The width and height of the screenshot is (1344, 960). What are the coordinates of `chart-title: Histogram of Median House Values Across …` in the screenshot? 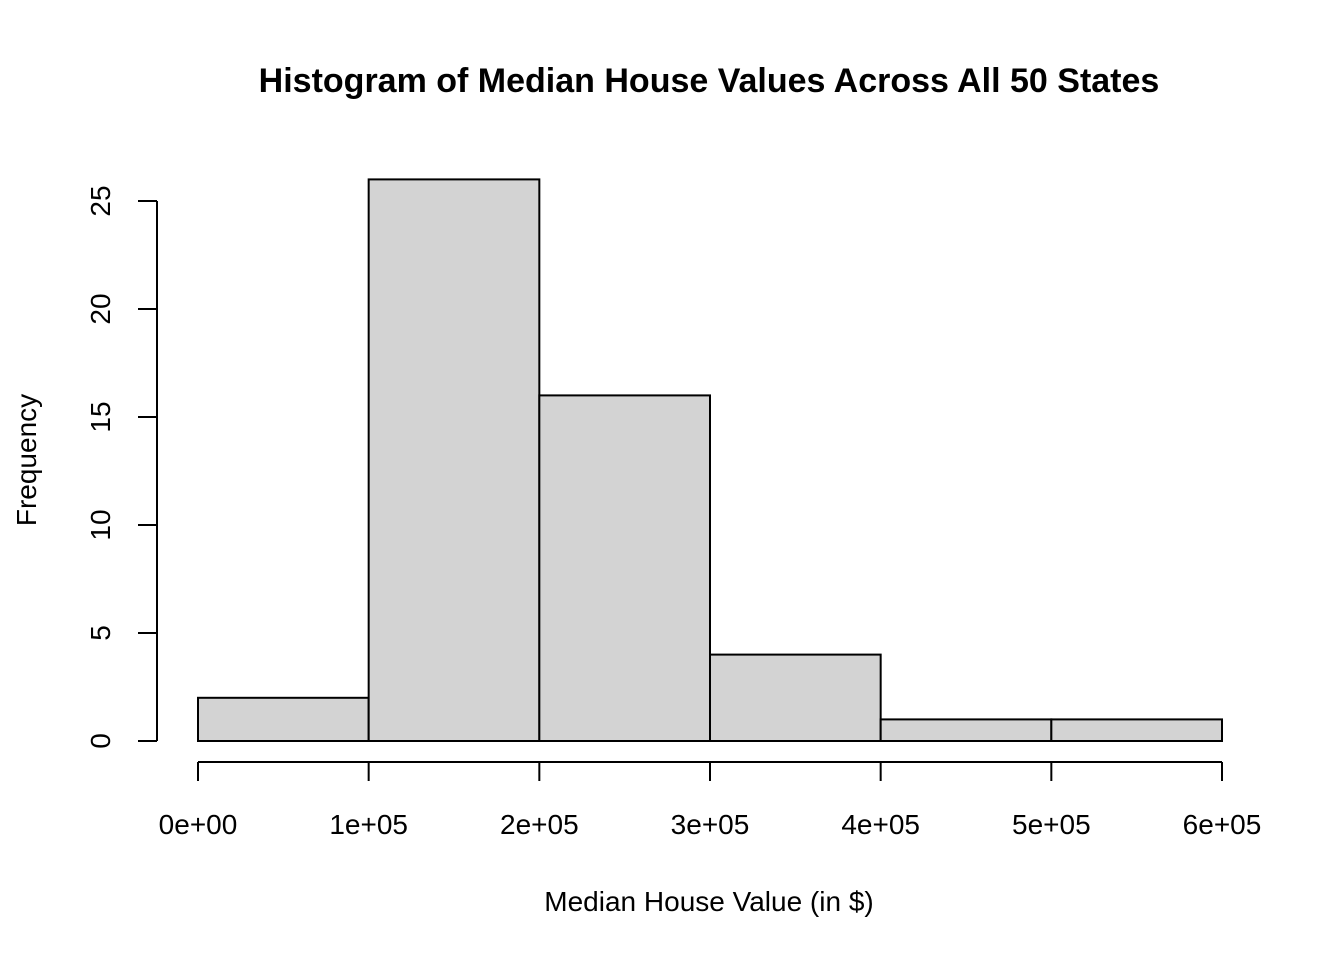 It's located at (709, 81).